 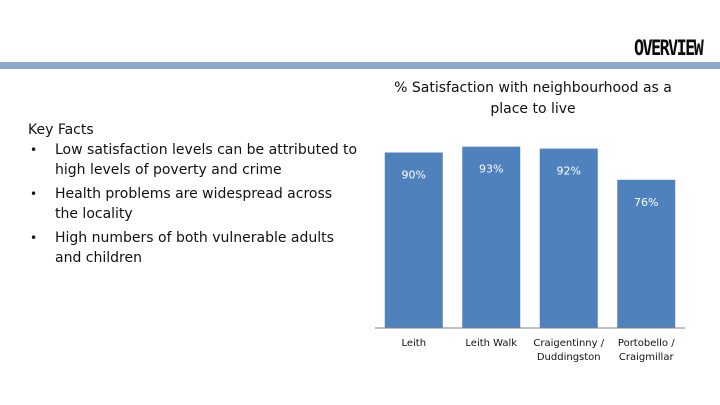 I want to click on category-label: Craigentinny / Duddingston, so click(x=568, y=350).